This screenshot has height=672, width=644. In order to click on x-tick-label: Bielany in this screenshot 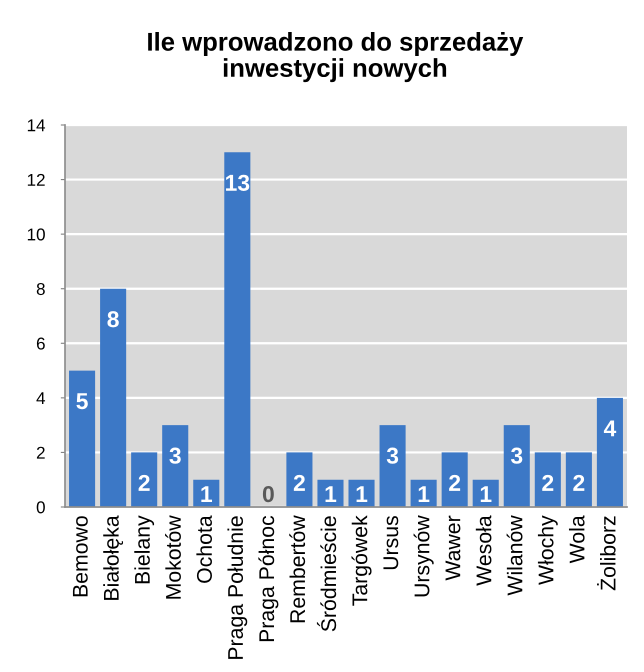, I will do `click(144, 549)`.